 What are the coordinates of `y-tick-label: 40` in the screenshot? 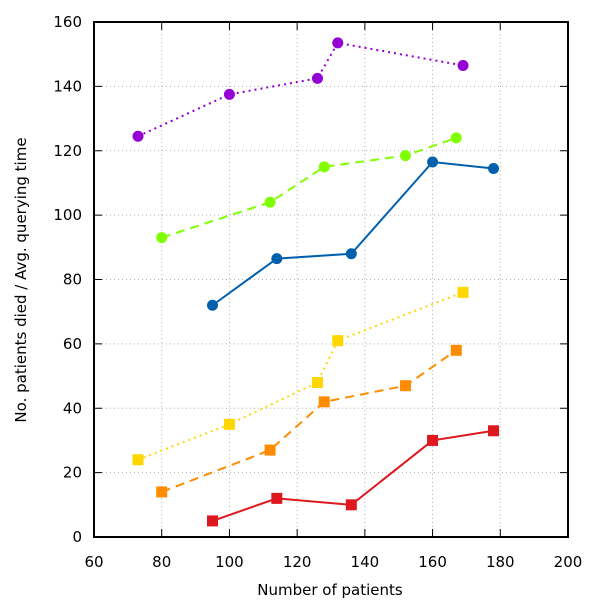 It's located at (72, 408).